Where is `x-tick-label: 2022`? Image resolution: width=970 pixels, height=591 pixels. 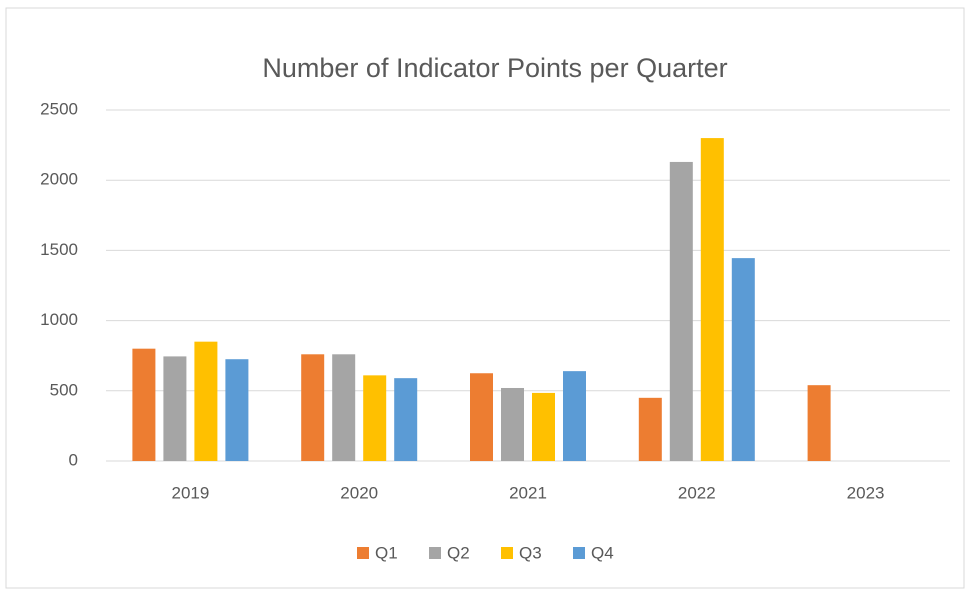 x-tick-label: 2022 is located at coordinates (697, 492).